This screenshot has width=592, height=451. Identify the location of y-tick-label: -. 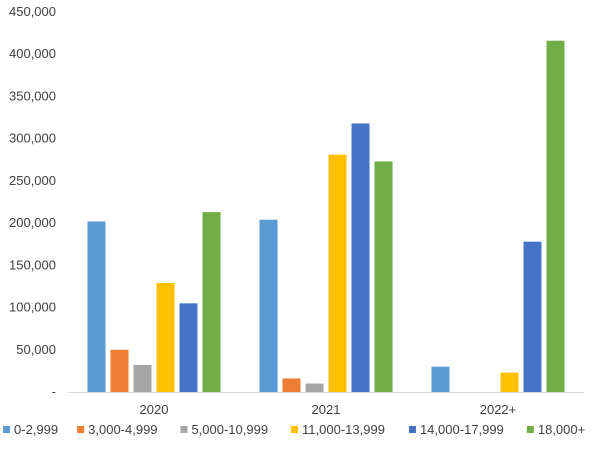
(54, 391).